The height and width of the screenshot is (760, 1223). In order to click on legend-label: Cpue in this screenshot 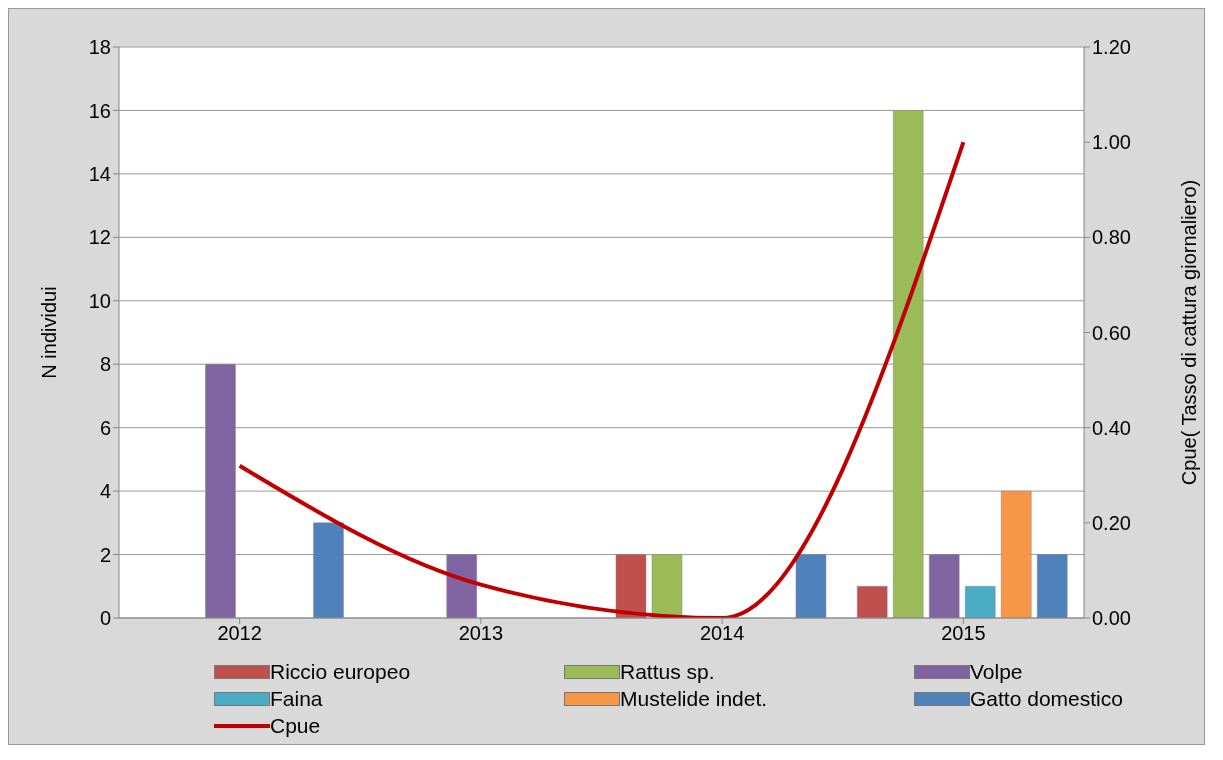, I will do `click(295, 726)`.